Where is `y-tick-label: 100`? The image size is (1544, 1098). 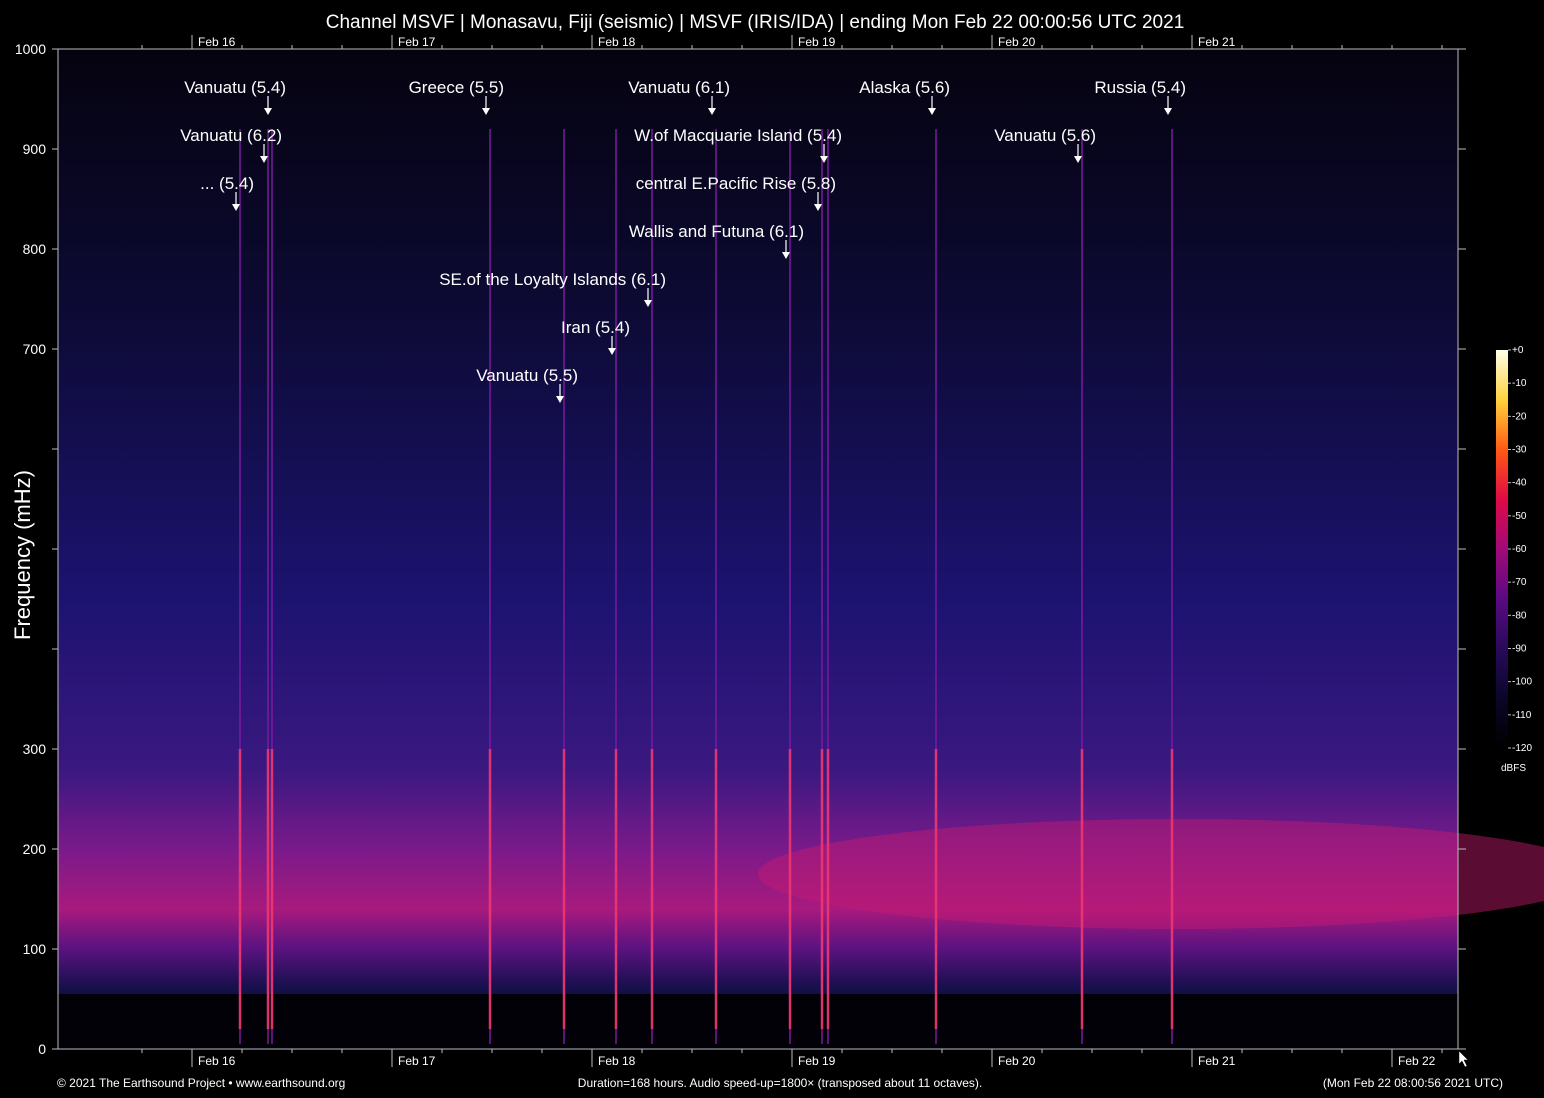 y-tick-label: 100 is located at coordinates (35, 949).